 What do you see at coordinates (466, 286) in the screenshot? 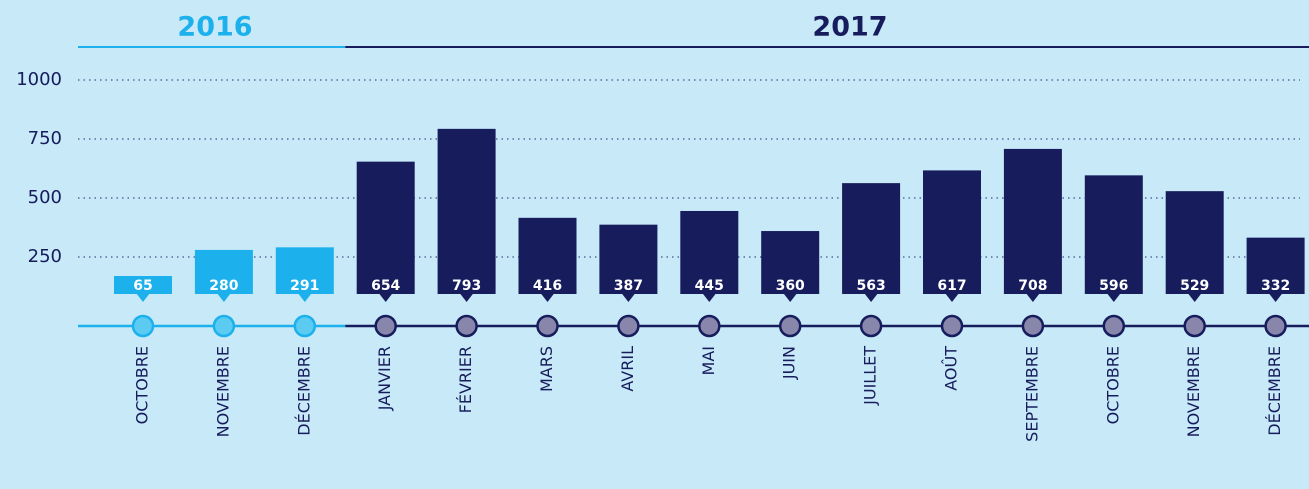
I see `value-label: 793` at bounding box center [466, 286].